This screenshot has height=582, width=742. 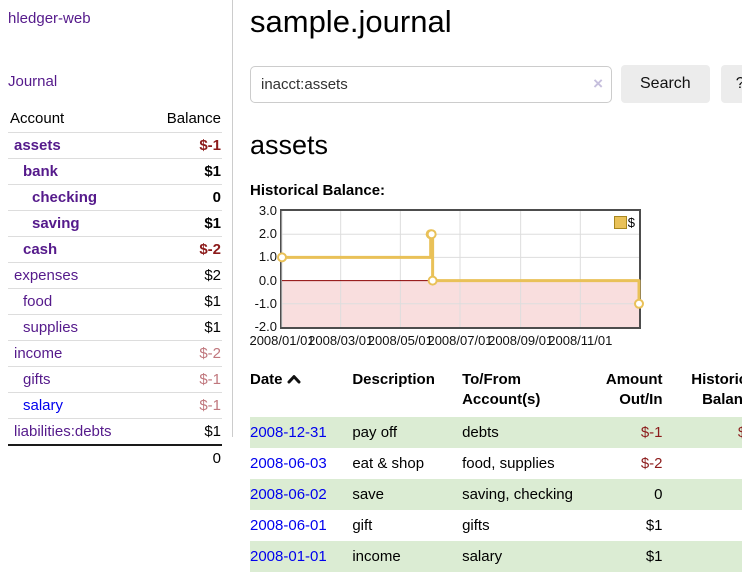 I want to click on account-link: bank, so click(x=41, y=171).